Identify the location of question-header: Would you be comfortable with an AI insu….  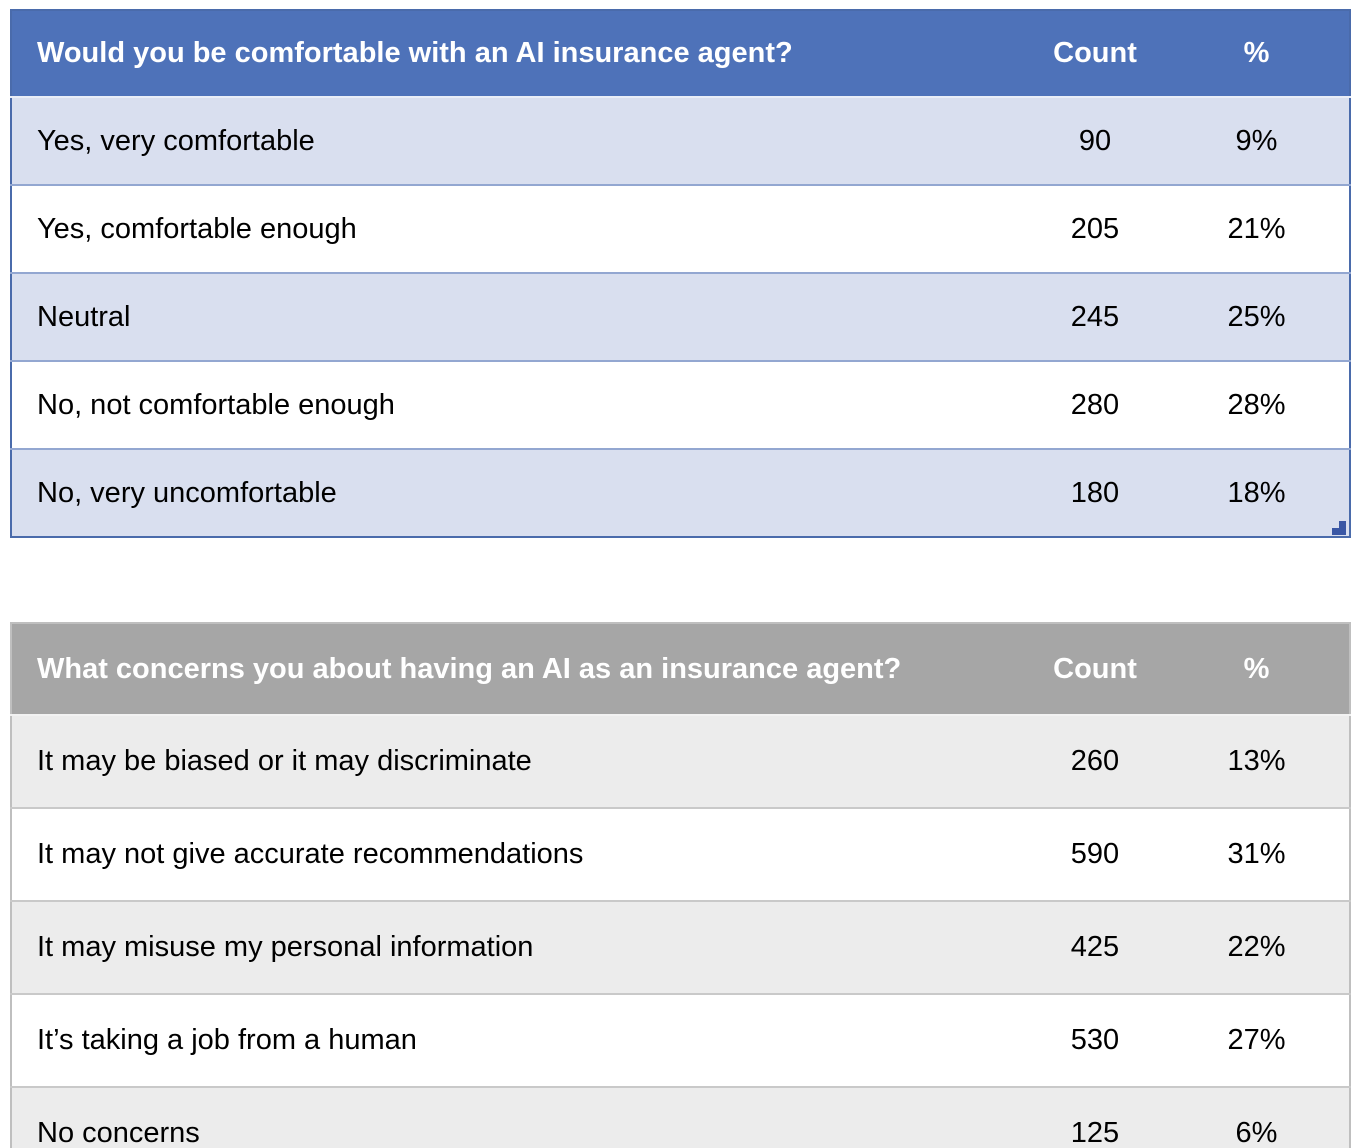
(511, 54).